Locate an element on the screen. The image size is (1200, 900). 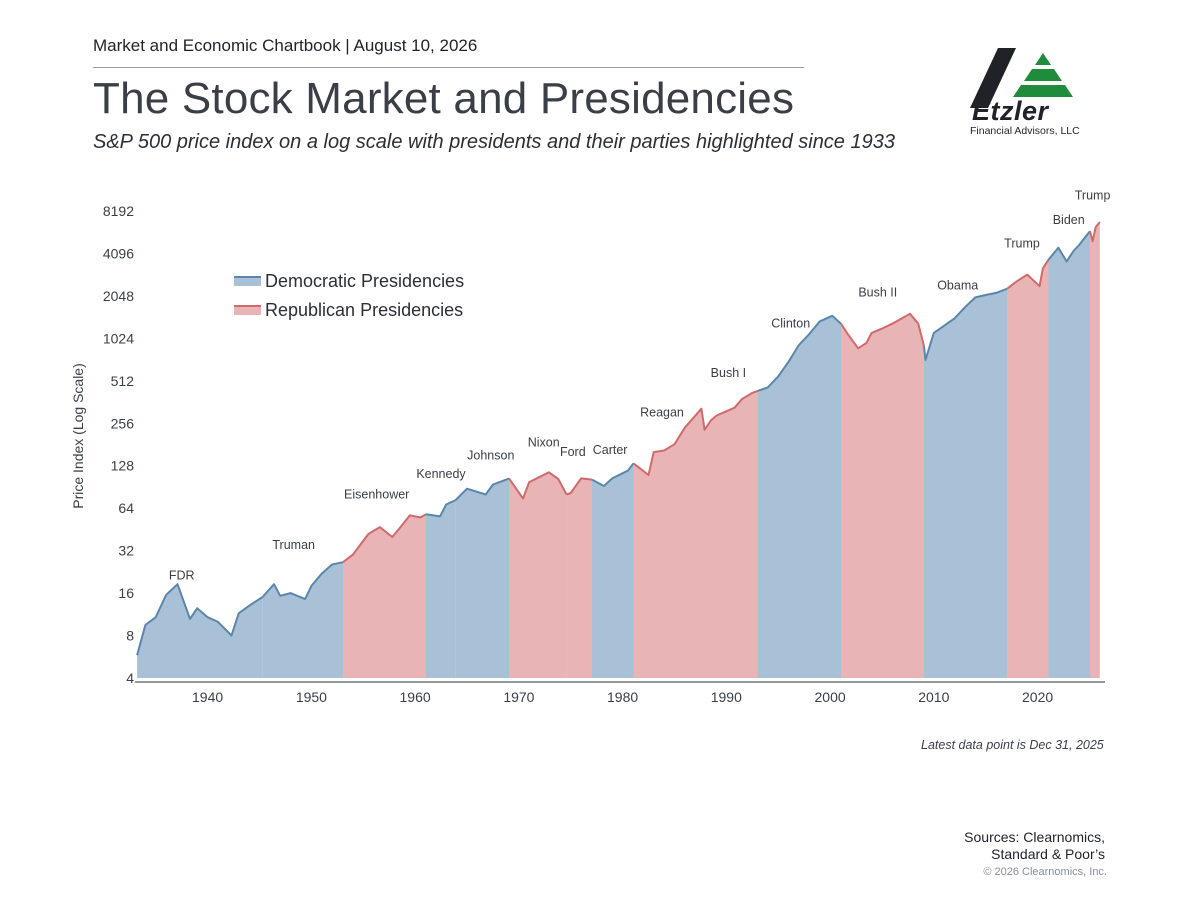
president-label: Carter is located at coordinates (610, 450).